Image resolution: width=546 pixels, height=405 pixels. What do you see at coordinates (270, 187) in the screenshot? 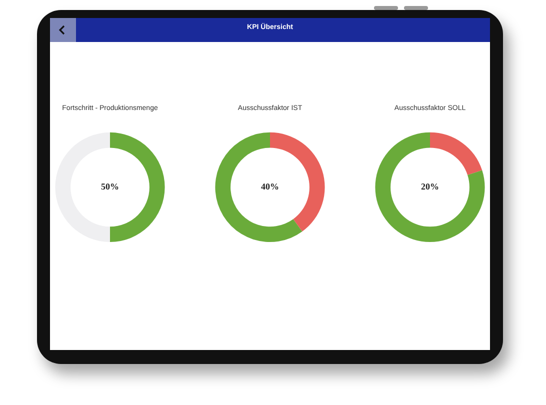
I see `text: 40%` at bounding box center [270, 187].